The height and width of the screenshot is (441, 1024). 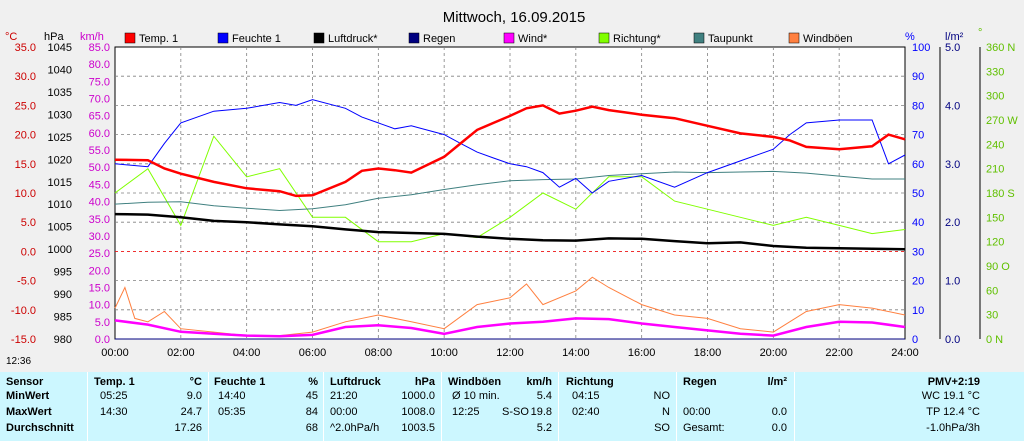 What do you see at coordinates (29, 412) in the screenshot?
I see `stats-row-label: MaxWert` at bounding box center [29, 412].